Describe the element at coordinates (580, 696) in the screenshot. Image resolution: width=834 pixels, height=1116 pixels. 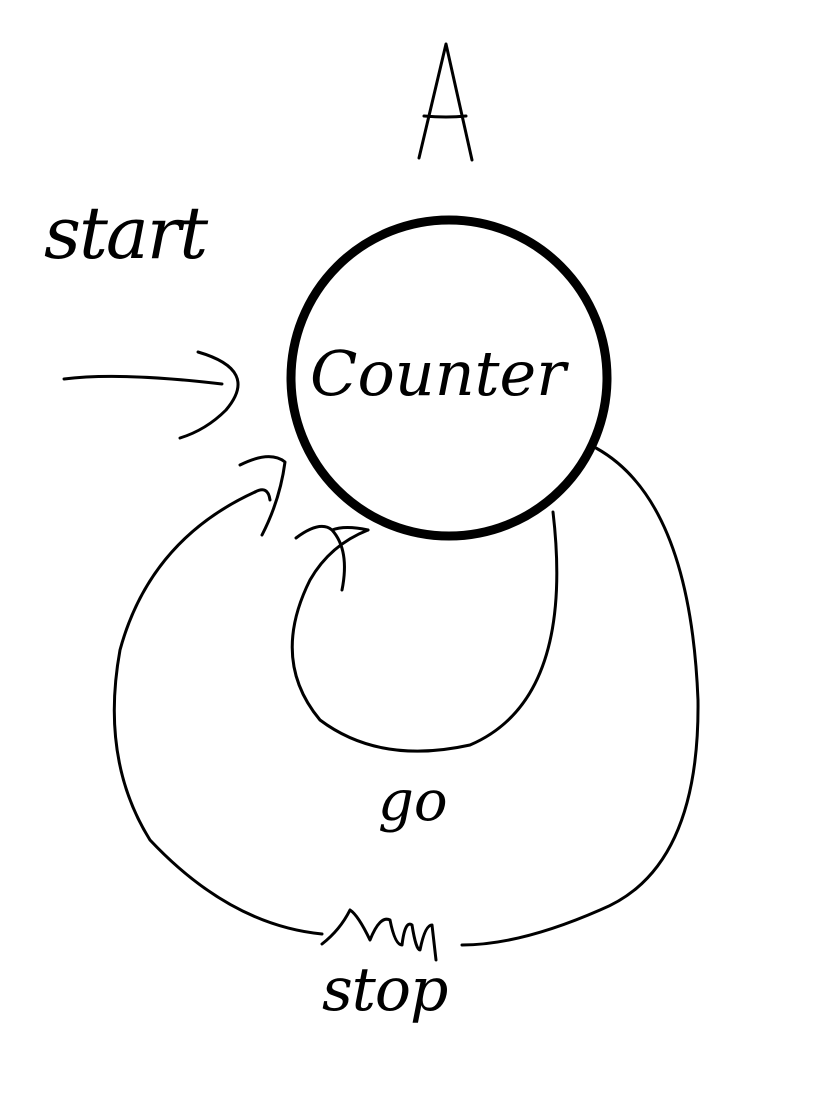
I see `stop-loop-edge` at that location.